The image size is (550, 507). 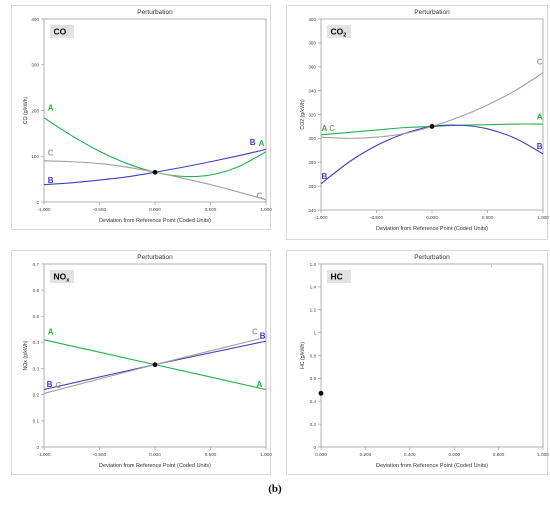 I want to click on y-tick-label: 0.8, so click(x=313, y=355).